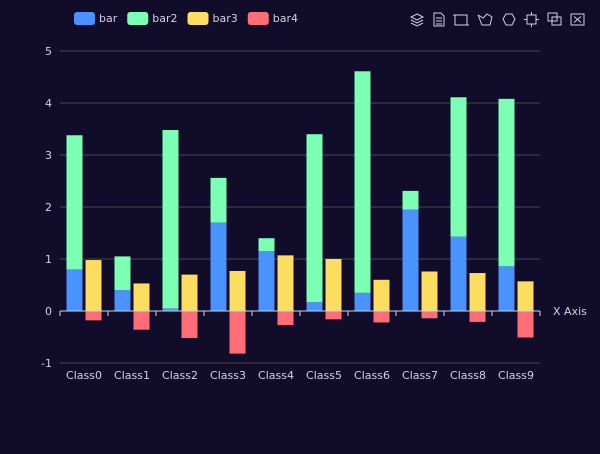 The width and height of the screenshot is (600, 454). What do you see at coordinates (468, 375) in the screenshot?
I see `x-tick-label: Class8` at bounding box center [468, 375].